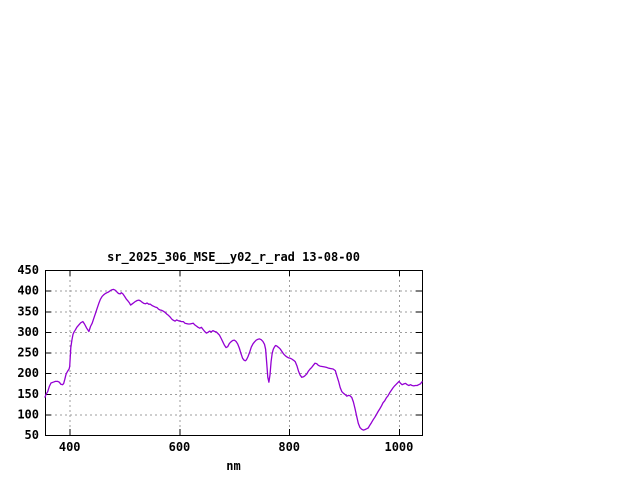  I want to click on chart-title: sr_2025_306_MSE__y02_r_rad 13-08-00, so click(233, 257).